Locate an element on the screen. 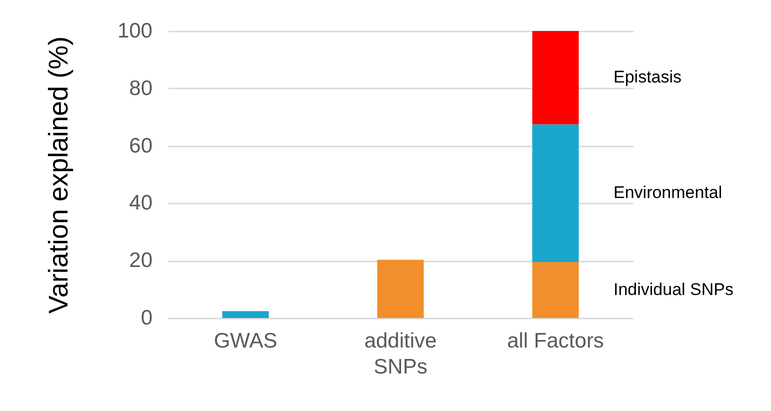  y-tick-label: 20 is located at coordinates (140, 260).